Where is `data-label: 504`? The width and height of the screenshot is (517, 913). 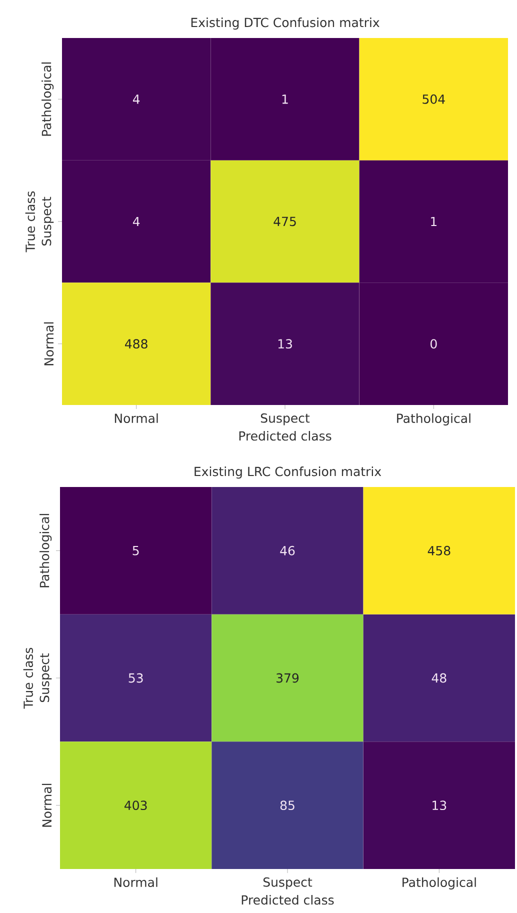 data-label: 504 is located at coordinates (433, 99).